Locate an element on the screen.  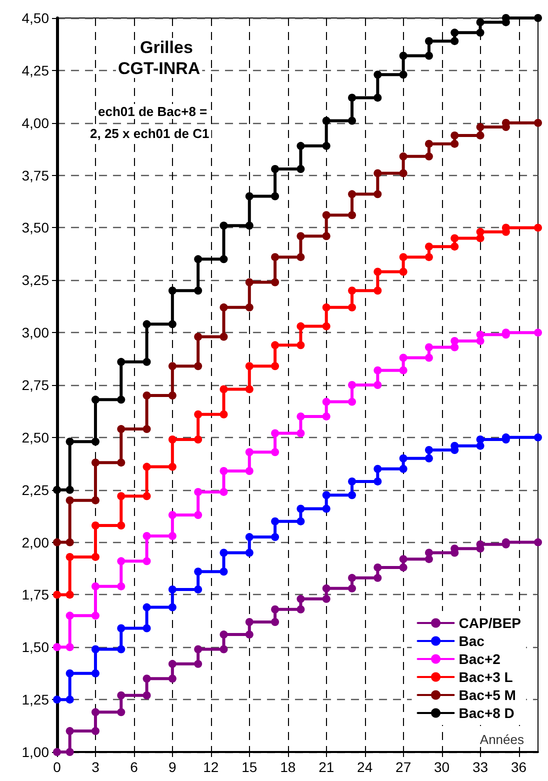
x-tick-label: 3 is located at coordinates (96, 767).